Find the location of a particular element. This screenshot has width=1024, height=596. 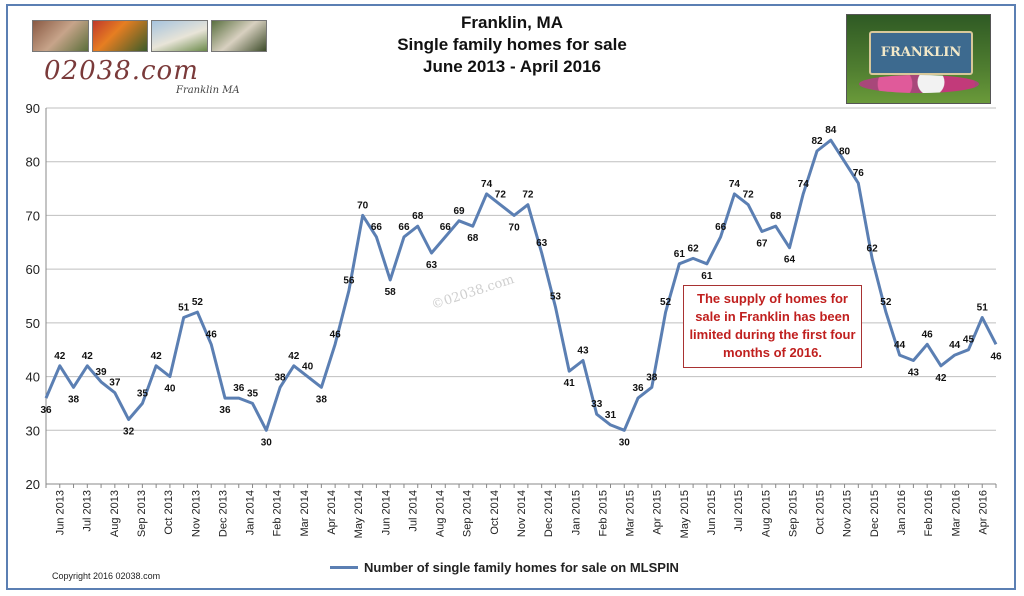

x-tick-label: Mar 2014 is located at coordinates (305, 513).